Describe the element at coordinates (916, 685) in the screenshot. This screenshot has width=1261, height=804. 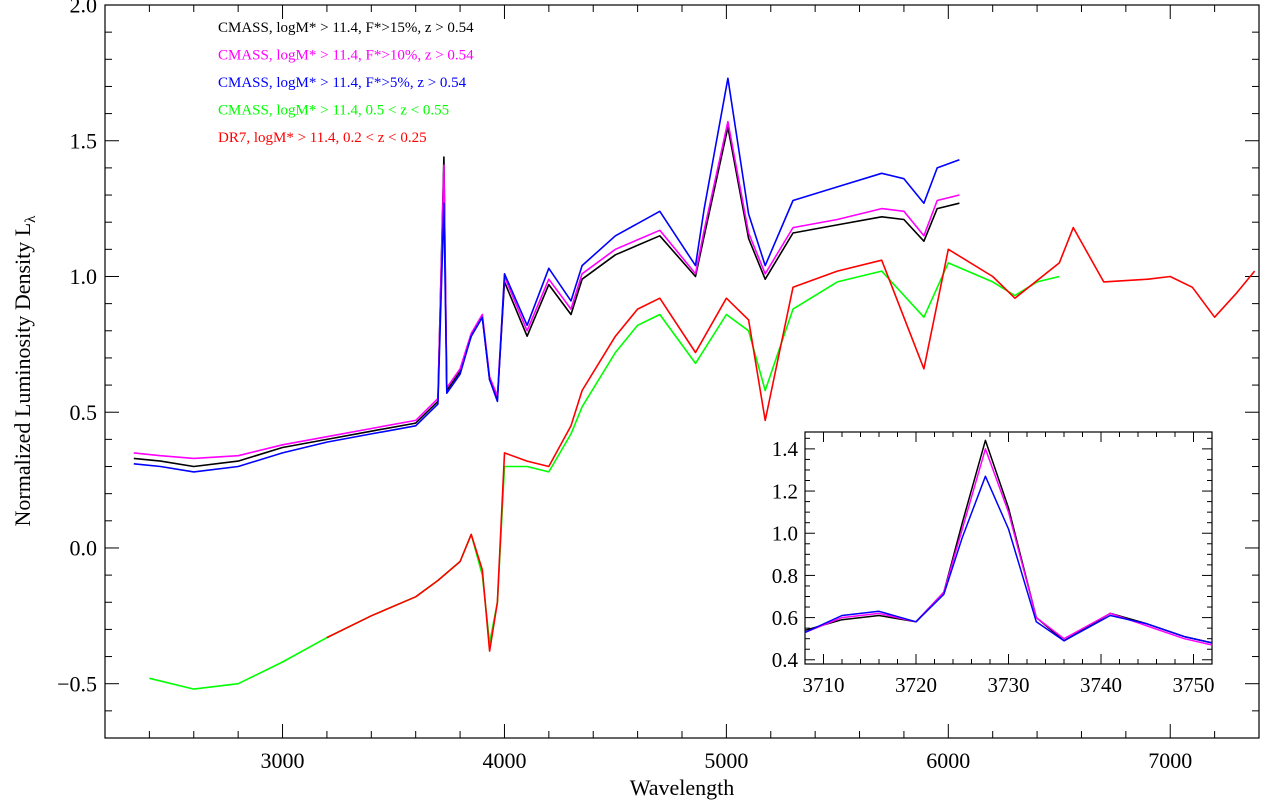
I see `x-tick-label: 3720` at that location.